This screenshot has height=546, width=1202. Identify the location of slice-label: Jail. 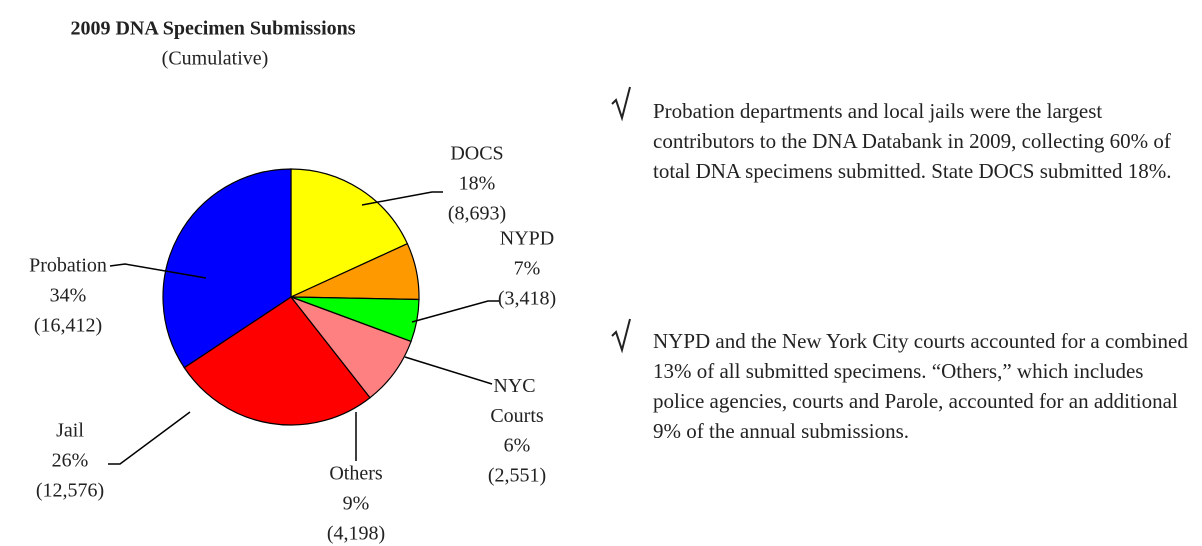
(70, 431).